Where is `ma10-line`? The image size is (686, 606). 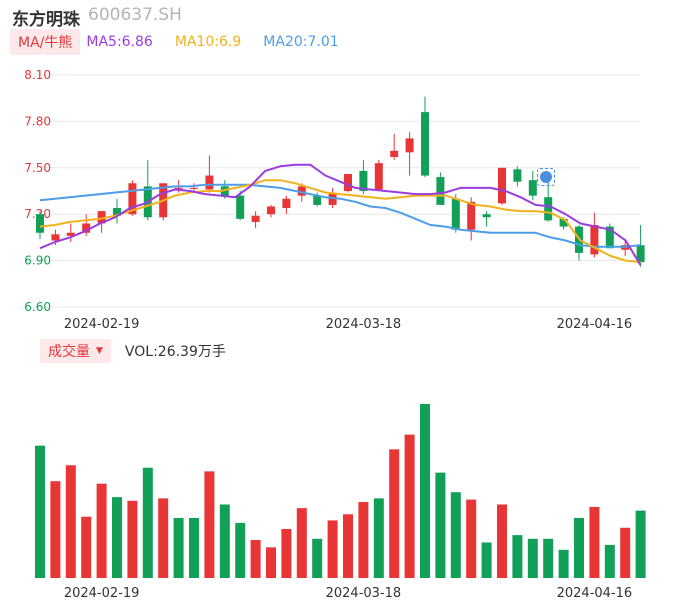 ma10-line is located at coordinates (340, 221).